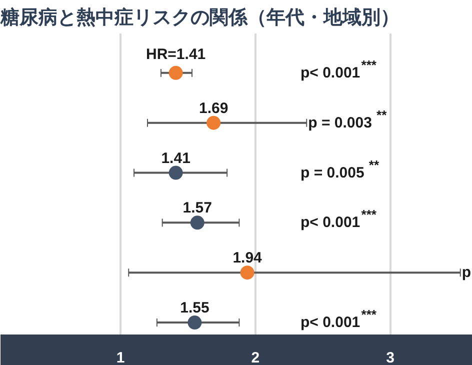 This screenshot has width=472, height=365. I want to click on data-label: 1.41, so click(175, 158).